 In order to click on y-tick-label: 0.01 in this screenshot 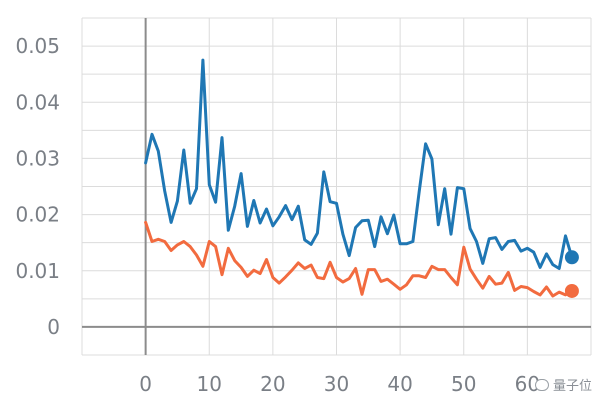, I will do `click(37, 271)`.